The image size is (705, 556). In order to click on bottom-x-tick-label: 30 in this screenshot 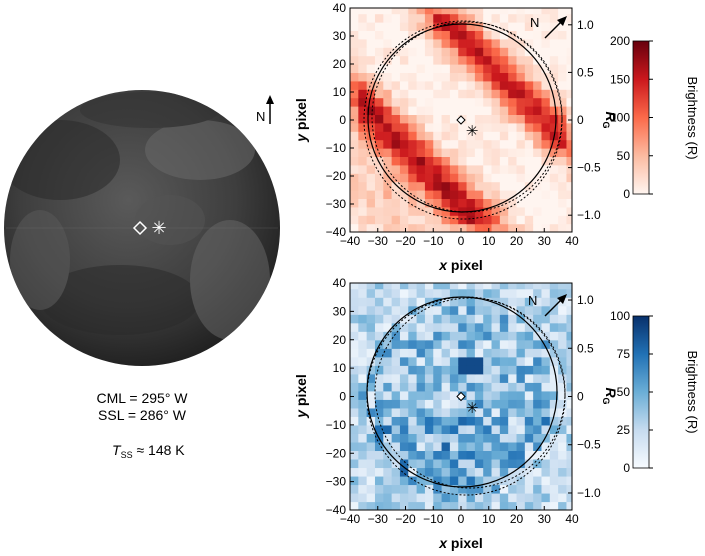, I will do `click(545, 519)`.